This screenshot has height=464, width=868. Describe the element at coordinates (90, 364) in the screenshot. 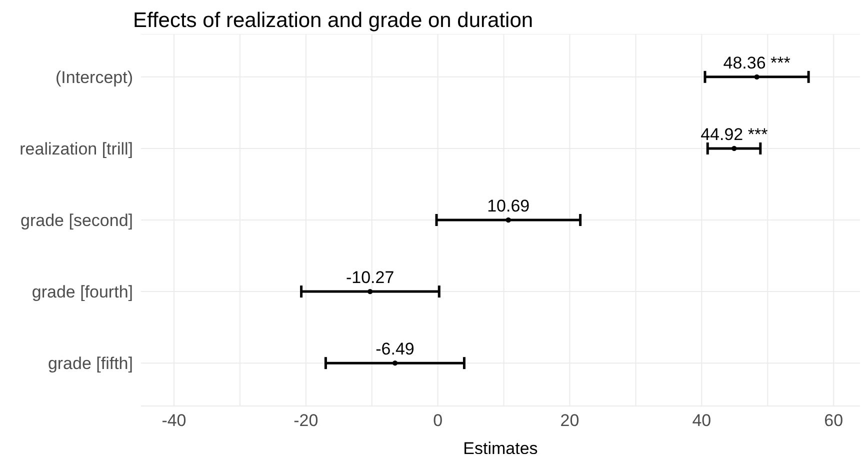

I see `y-tick-label: grade [fifth]` at that location.